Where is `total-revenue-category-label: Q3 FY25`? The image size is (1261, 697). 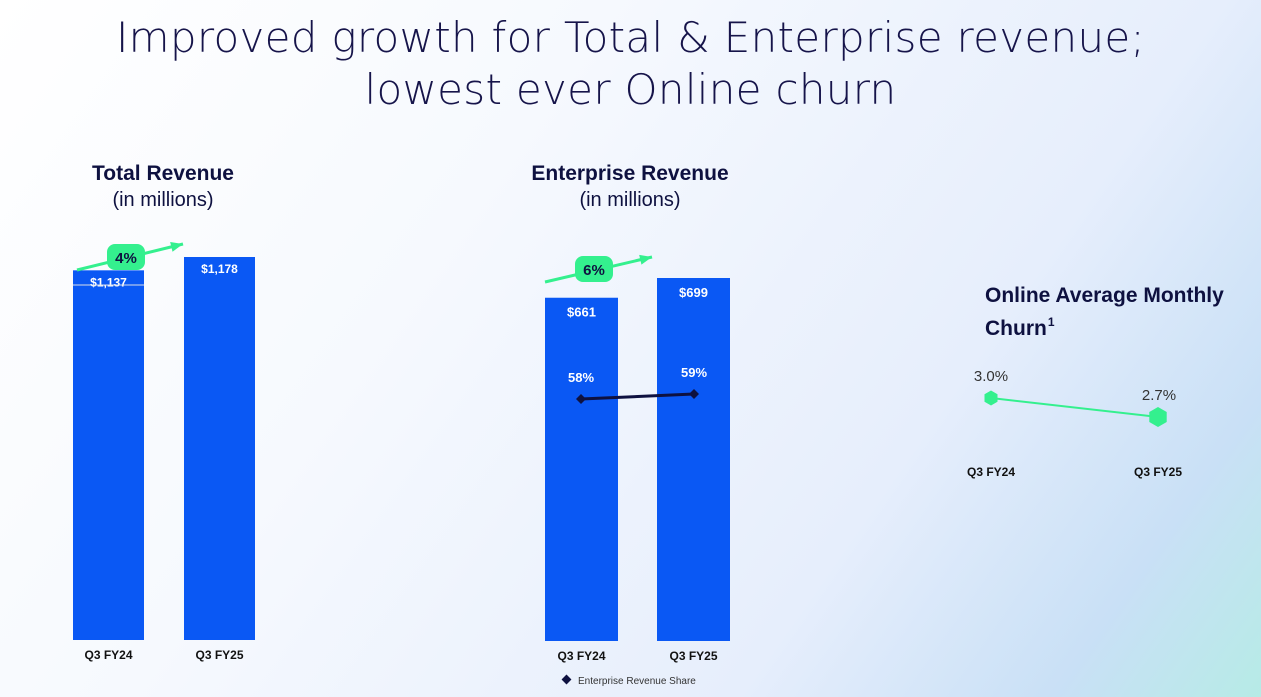 total-revenue-category-label: Q3 FY25 is located at coordinates (219, 655).